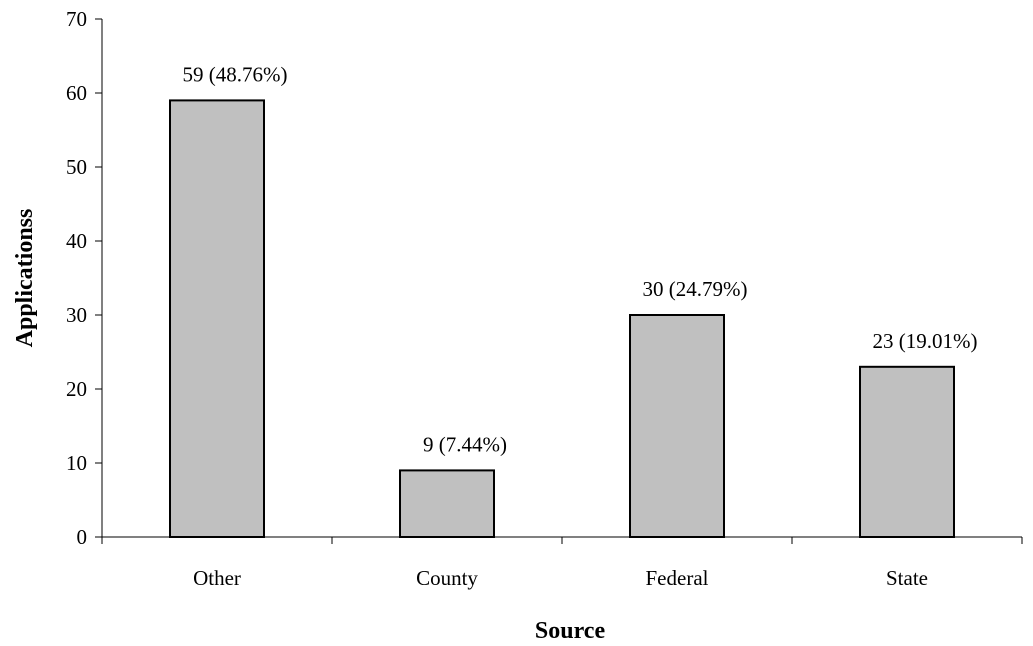 The image size is (1033, 646). Describe the element at coordinates (907, 451) in the screenshot. I see `bar-state` at that location.